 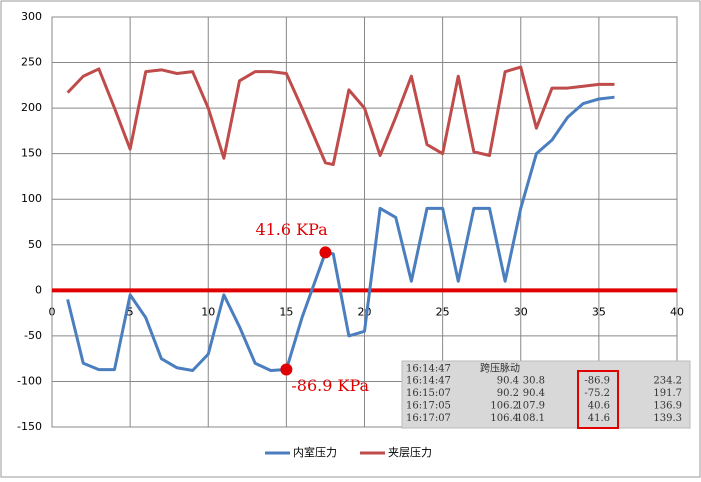 I want to click on y-tick-label: 100, so click(x=31, y=198).